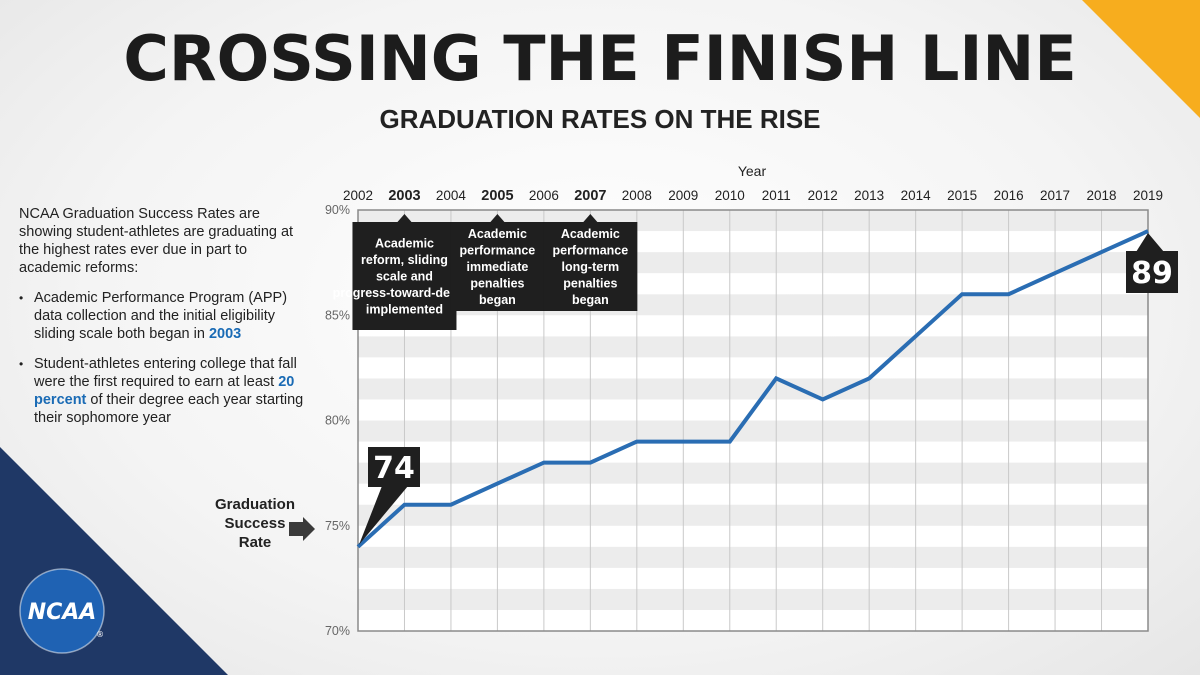 Image resolution: width=1200 pixels, height=675 pixels. What do you see at coordinates (869, 195) in the screenshot?
I see `x-tick-label: 2013` at bounding box center [869, 195].